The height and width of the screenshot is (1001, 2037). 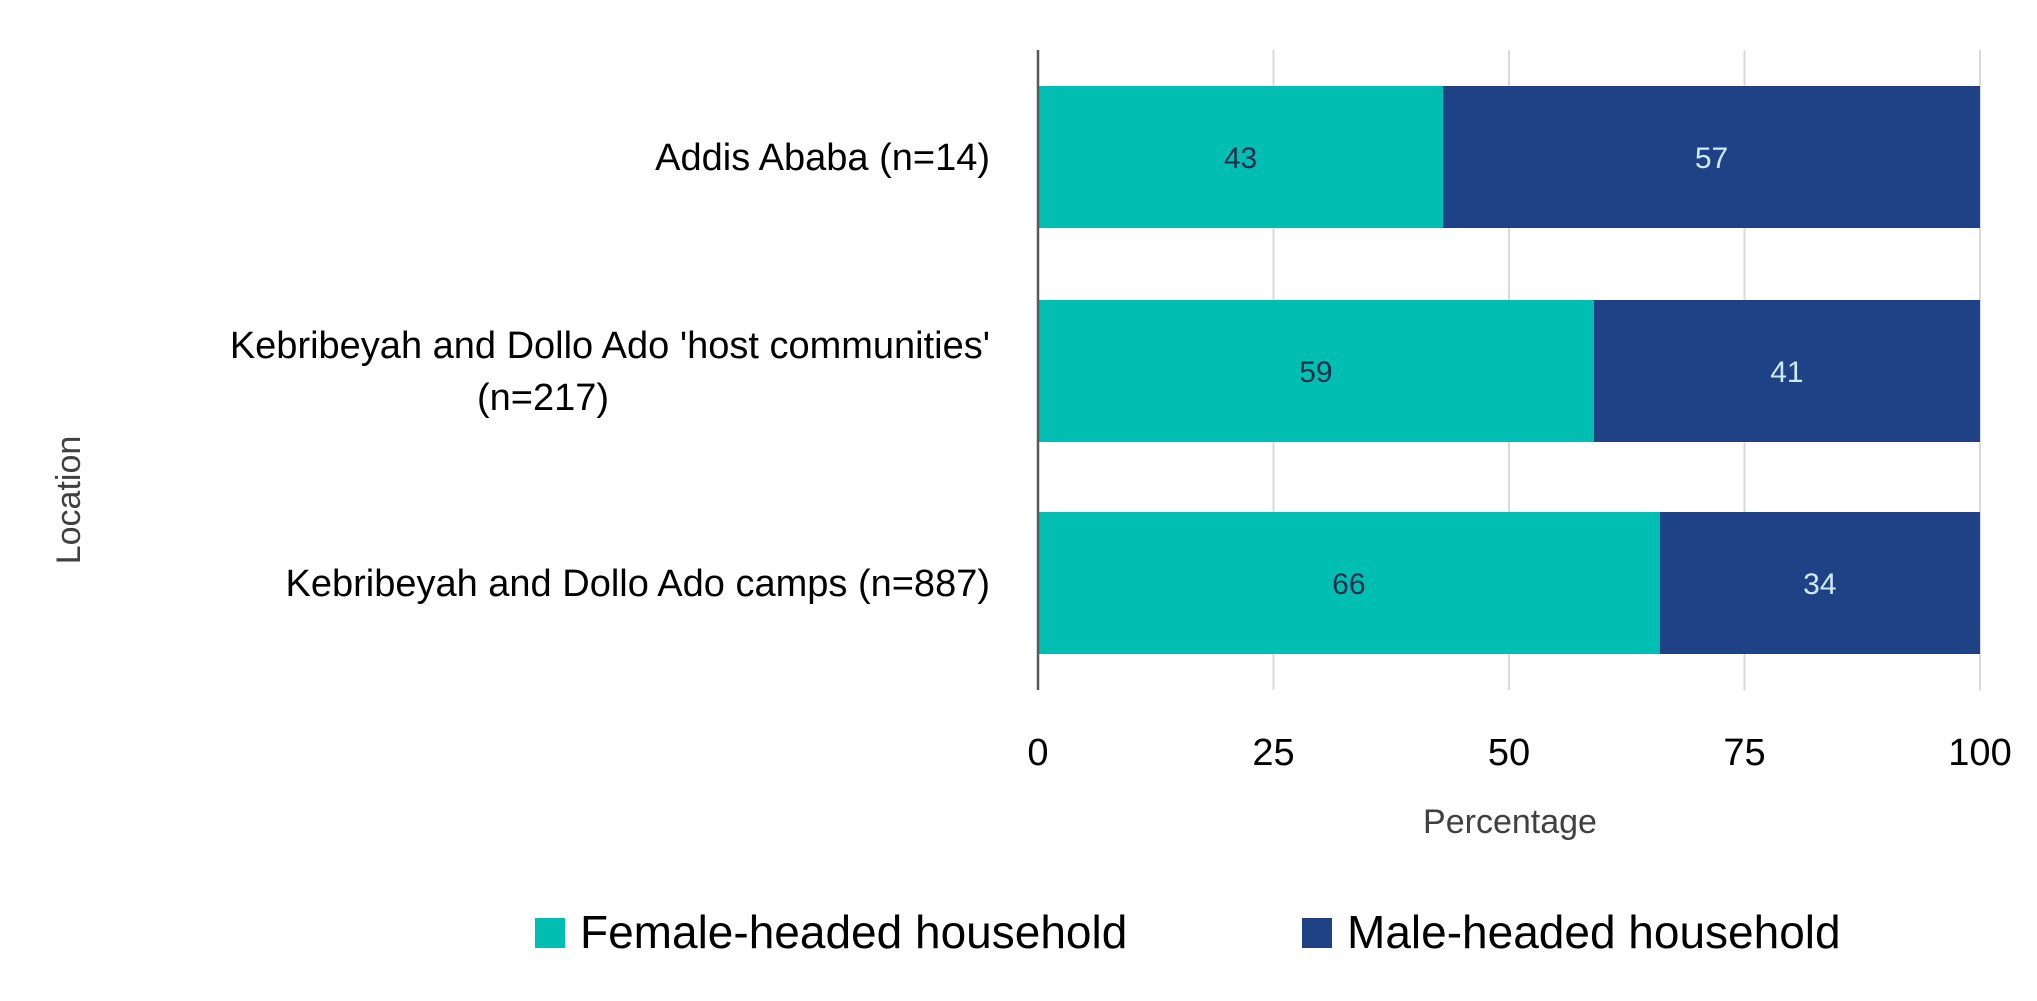 I want to click on category-label: Kebribeyah and Dollo Ado camps (n=887), so click(x=637, y=584).